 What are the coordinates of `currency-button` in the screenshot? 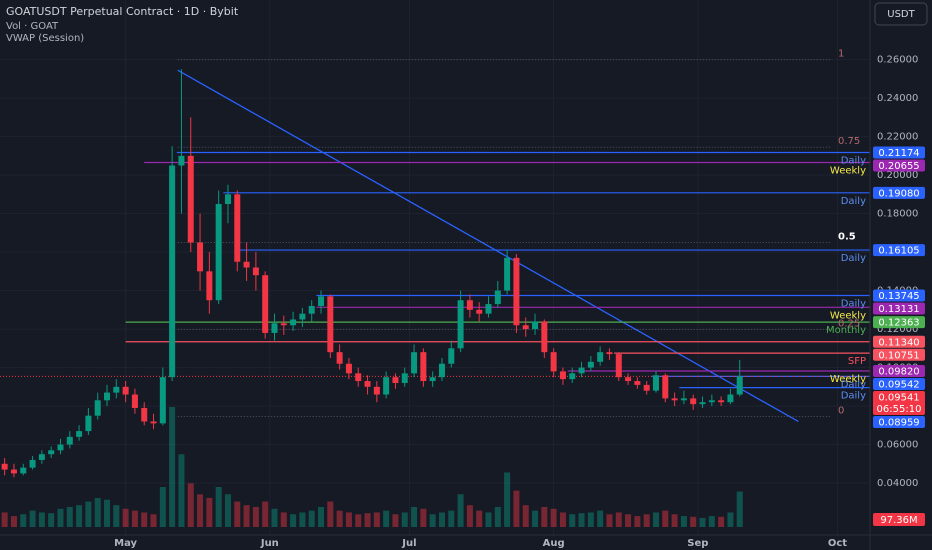 It's located at (901, 14).